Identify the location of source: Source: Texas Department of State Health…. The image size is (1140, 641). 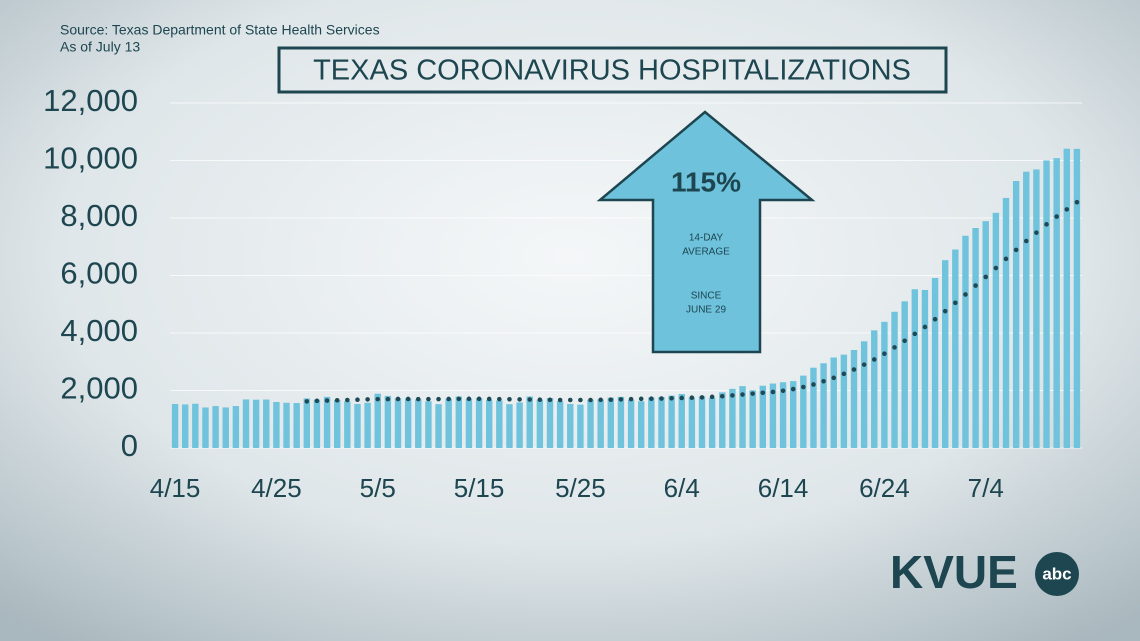
(220, 30).